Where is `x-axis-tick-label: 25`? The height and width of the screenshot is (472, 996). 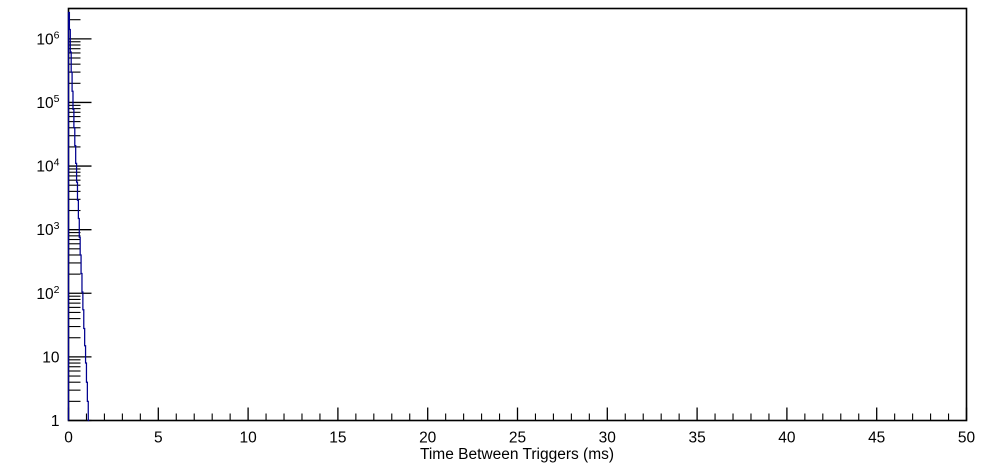
x-axis-tick-label: 25 is located at coordinates (517, 438).